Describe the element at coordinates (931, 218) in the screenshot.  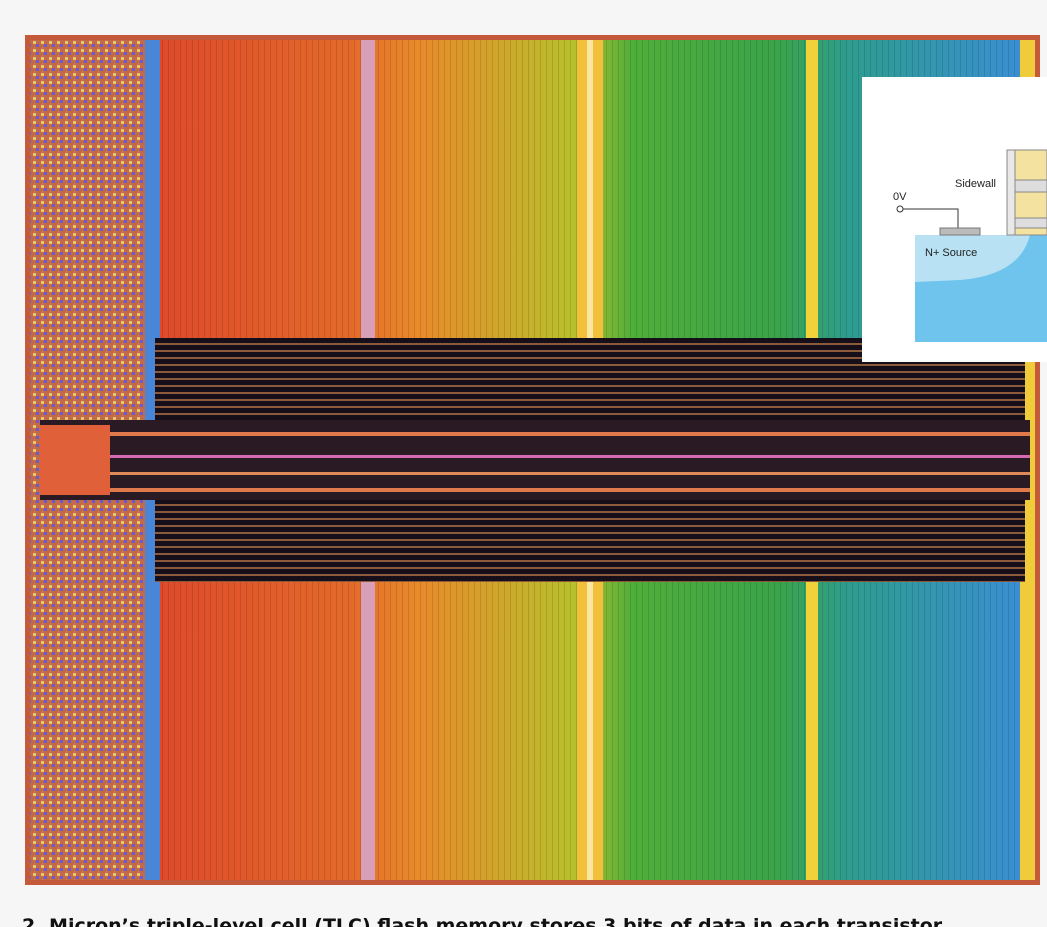
I see `wire` at that location.